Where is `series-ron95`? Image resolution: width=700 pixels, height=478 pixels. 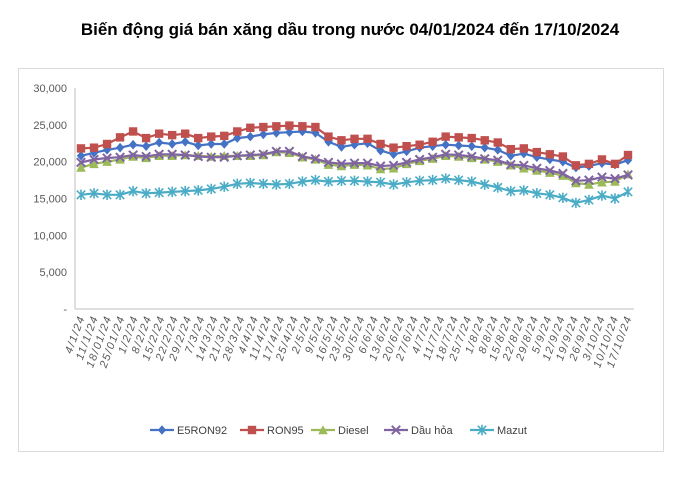 series-ron95 is located at coordinates (354, 145).